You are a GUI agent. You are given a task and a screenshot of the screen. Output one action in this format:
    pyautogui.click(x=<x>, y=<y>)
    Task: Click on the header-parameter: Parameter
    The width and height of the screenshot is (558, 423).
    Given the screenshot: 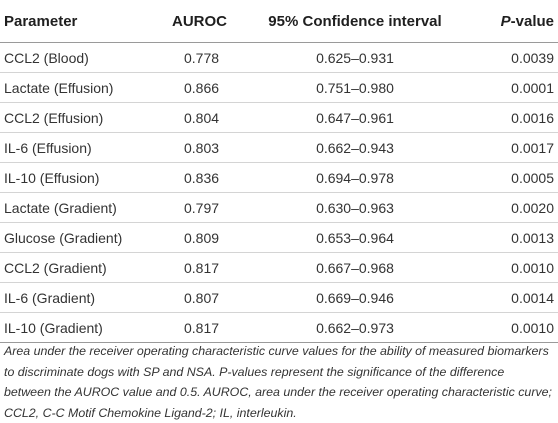 What is the action you would take?
    pyautogui.click(x=84, y=21)
    